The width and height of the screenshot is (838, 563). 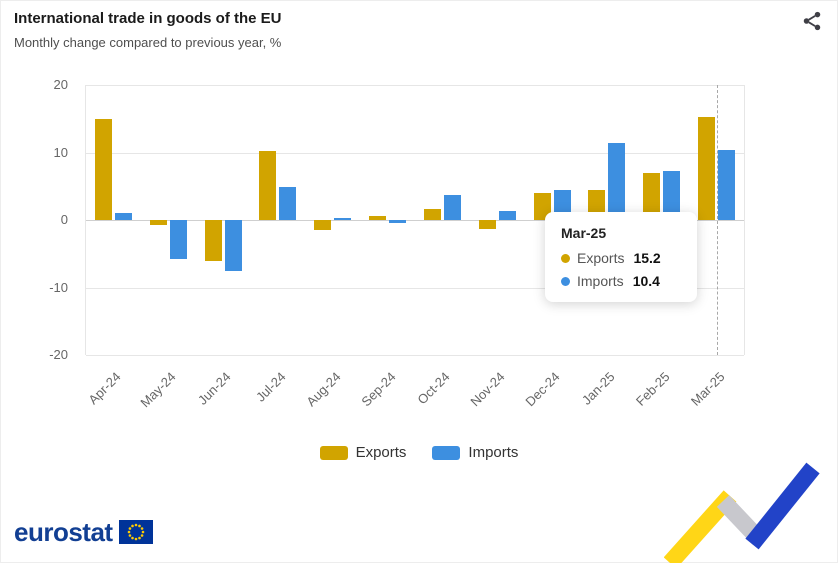 What do you see at coordinates (434, 388) in the screenshot?
I see `x-axis-label: Oct-24` at bounding box center [434, 388].